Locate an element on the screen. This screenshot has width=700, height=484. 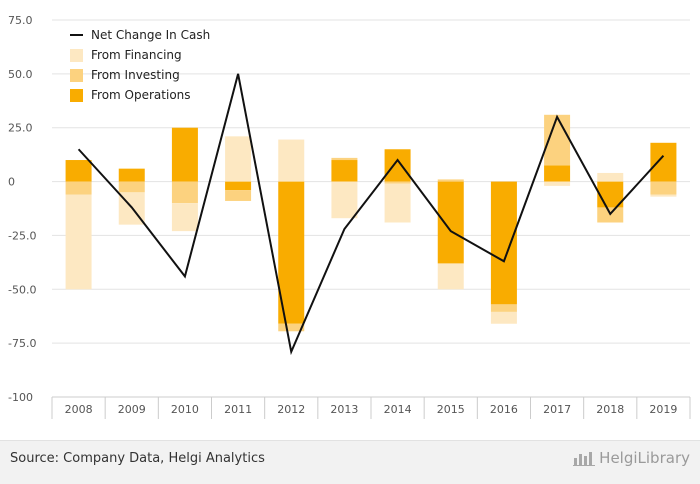
x-tick-label: 2015 is located at coordinates (451, 409).